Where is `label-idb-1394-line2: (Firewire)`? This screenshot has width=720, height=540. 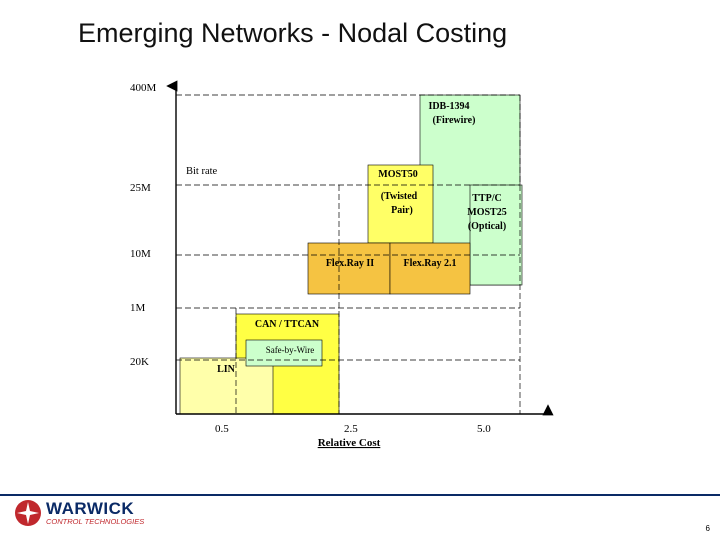 label-idb-1394-line2: (Firewire) is located at coordinates (454, 120).